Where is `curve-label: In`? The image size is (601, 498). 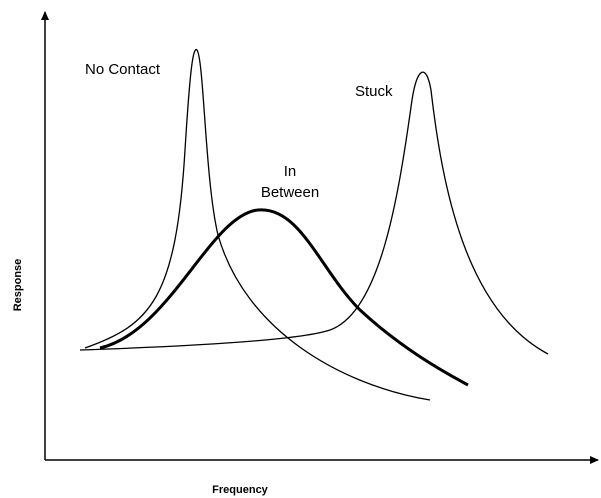
curve-label: In is located at coordinates (290, 171).